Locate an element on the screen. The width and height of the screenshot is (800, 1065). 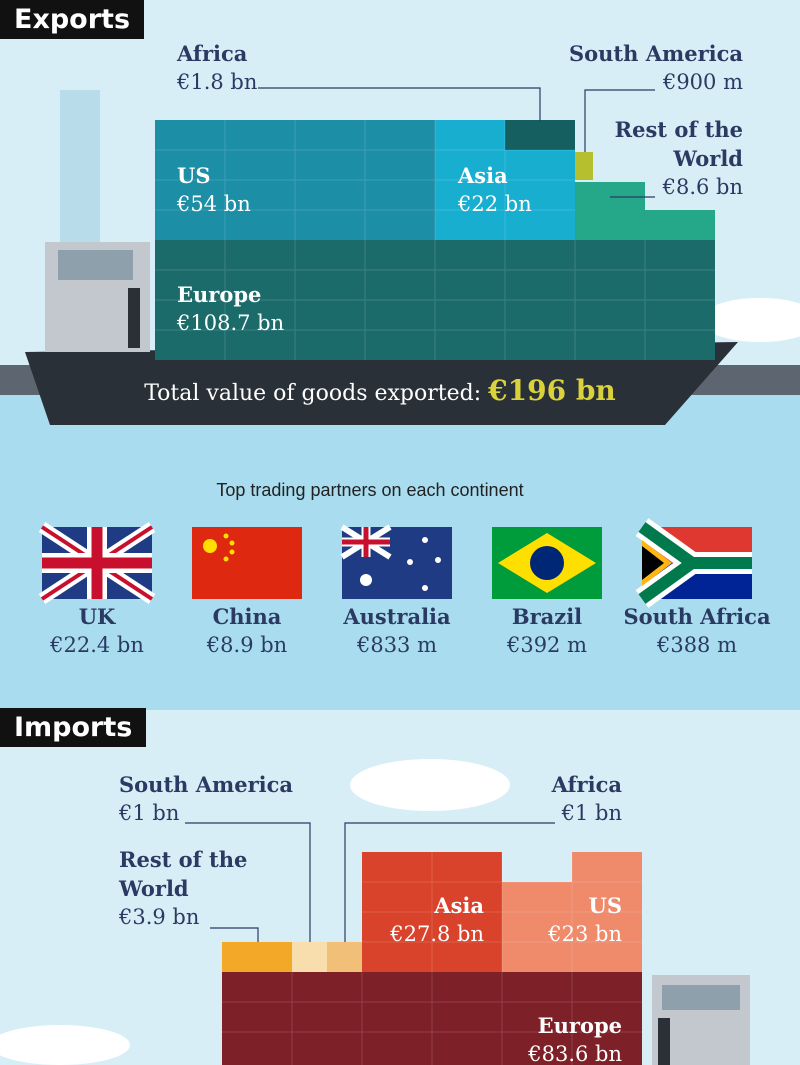
flag-australia is located at coordinates (396, 561).